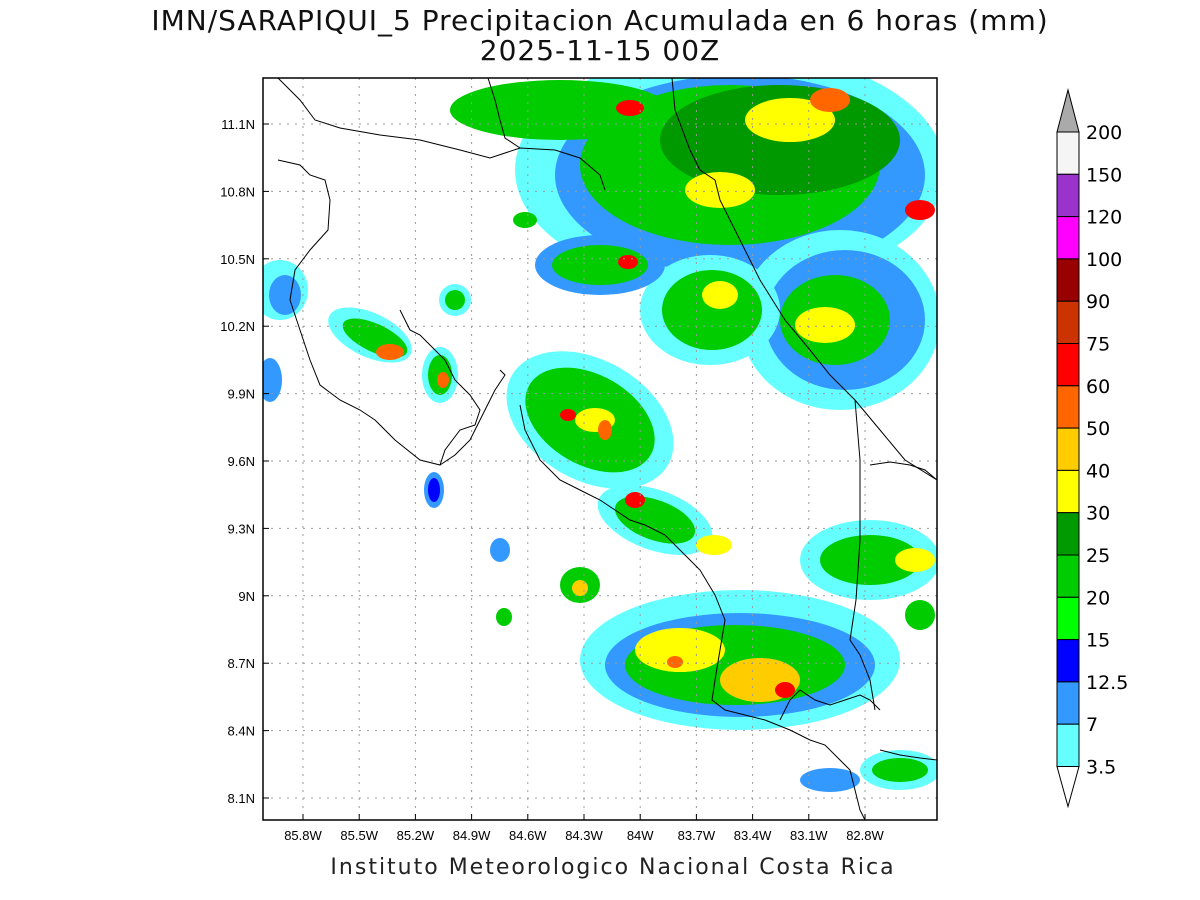 This screenshot has width=1200, height=900. I want to click on lat-tick-label: 9.6N, so click(241, 461).